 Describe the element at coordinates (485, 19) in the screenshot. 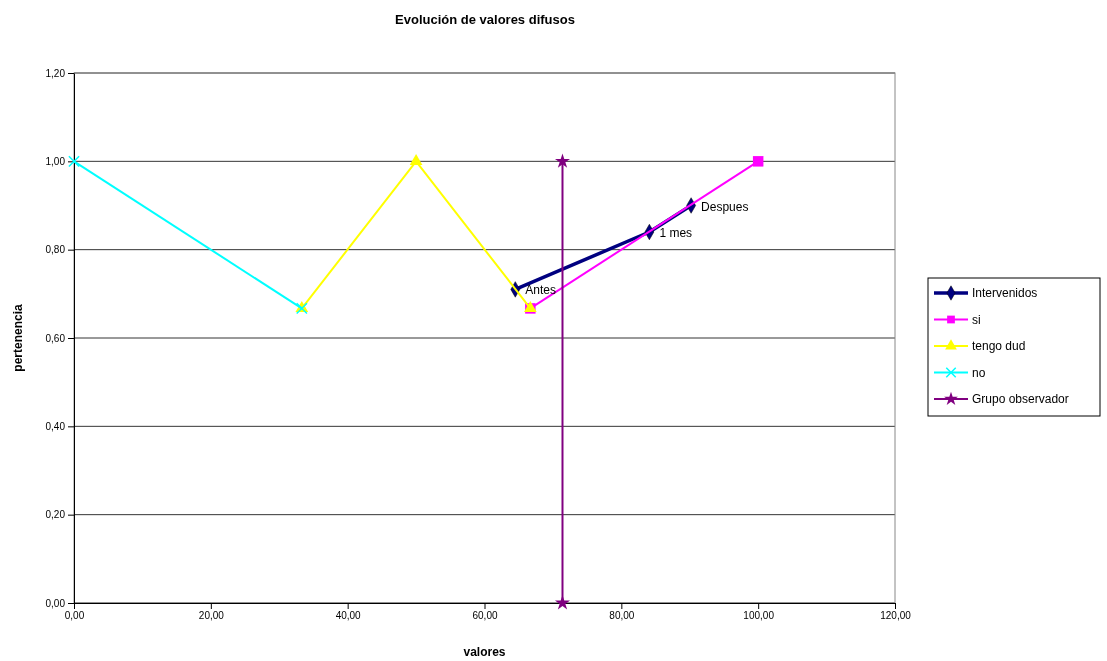

I see `chart-title: Evolución de valores difusos` at that location.